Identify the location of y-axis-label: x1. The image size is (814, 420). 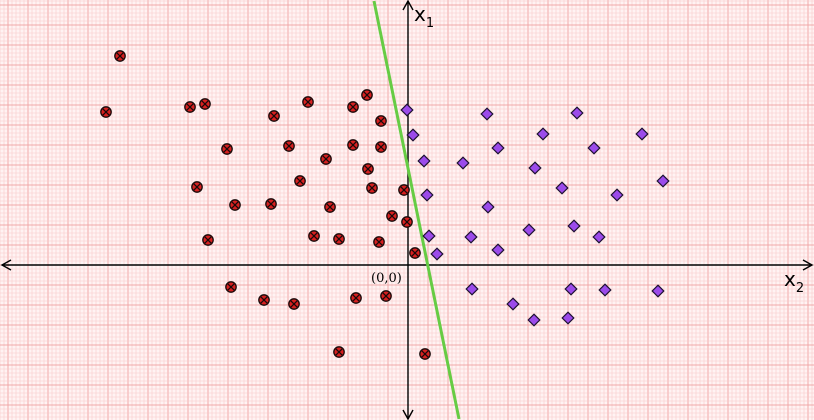
(424, 16).